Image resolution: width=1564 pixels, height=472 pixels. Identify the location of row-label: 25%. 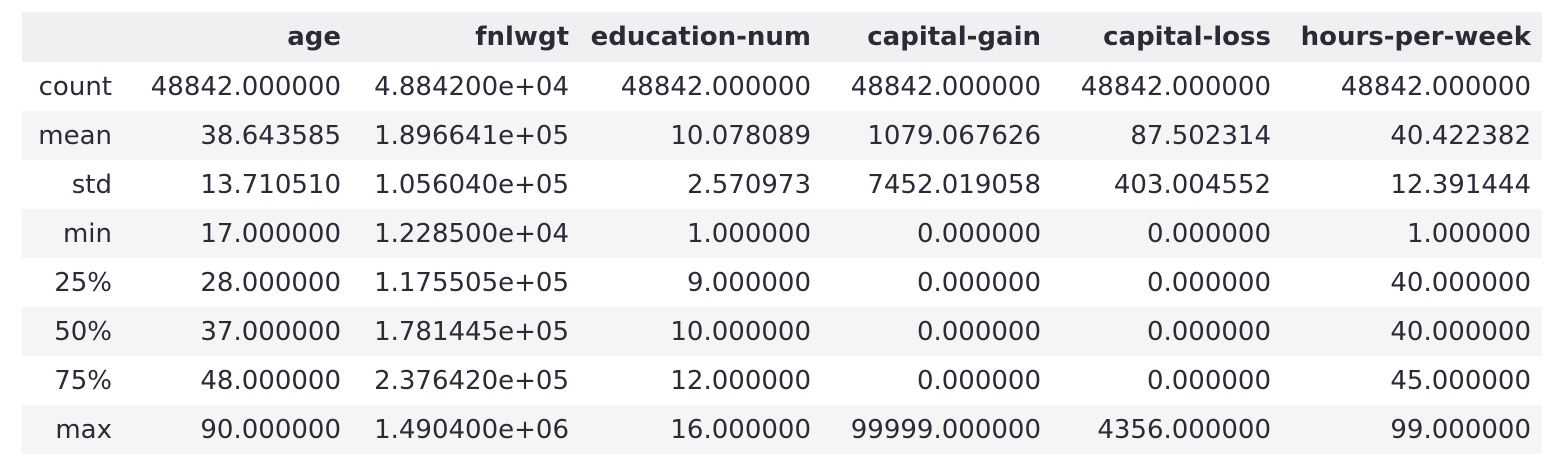
(72, 282).